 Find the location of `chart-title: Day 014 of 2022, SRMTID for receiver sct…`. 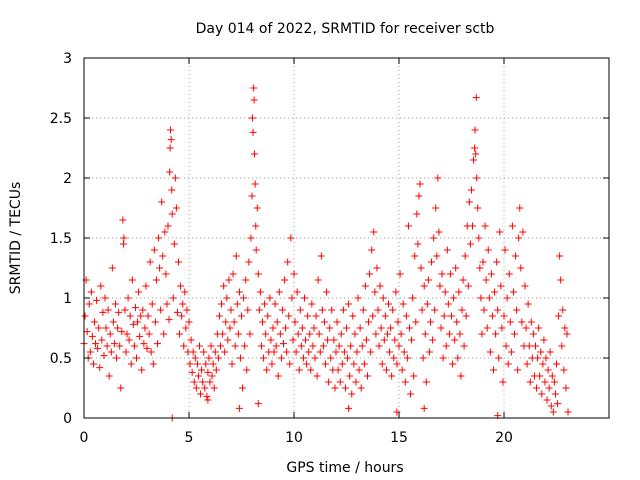

chart-title: Day 014 of 2022, SRMTID for receiver sct… is located at coordinates (345, 29).